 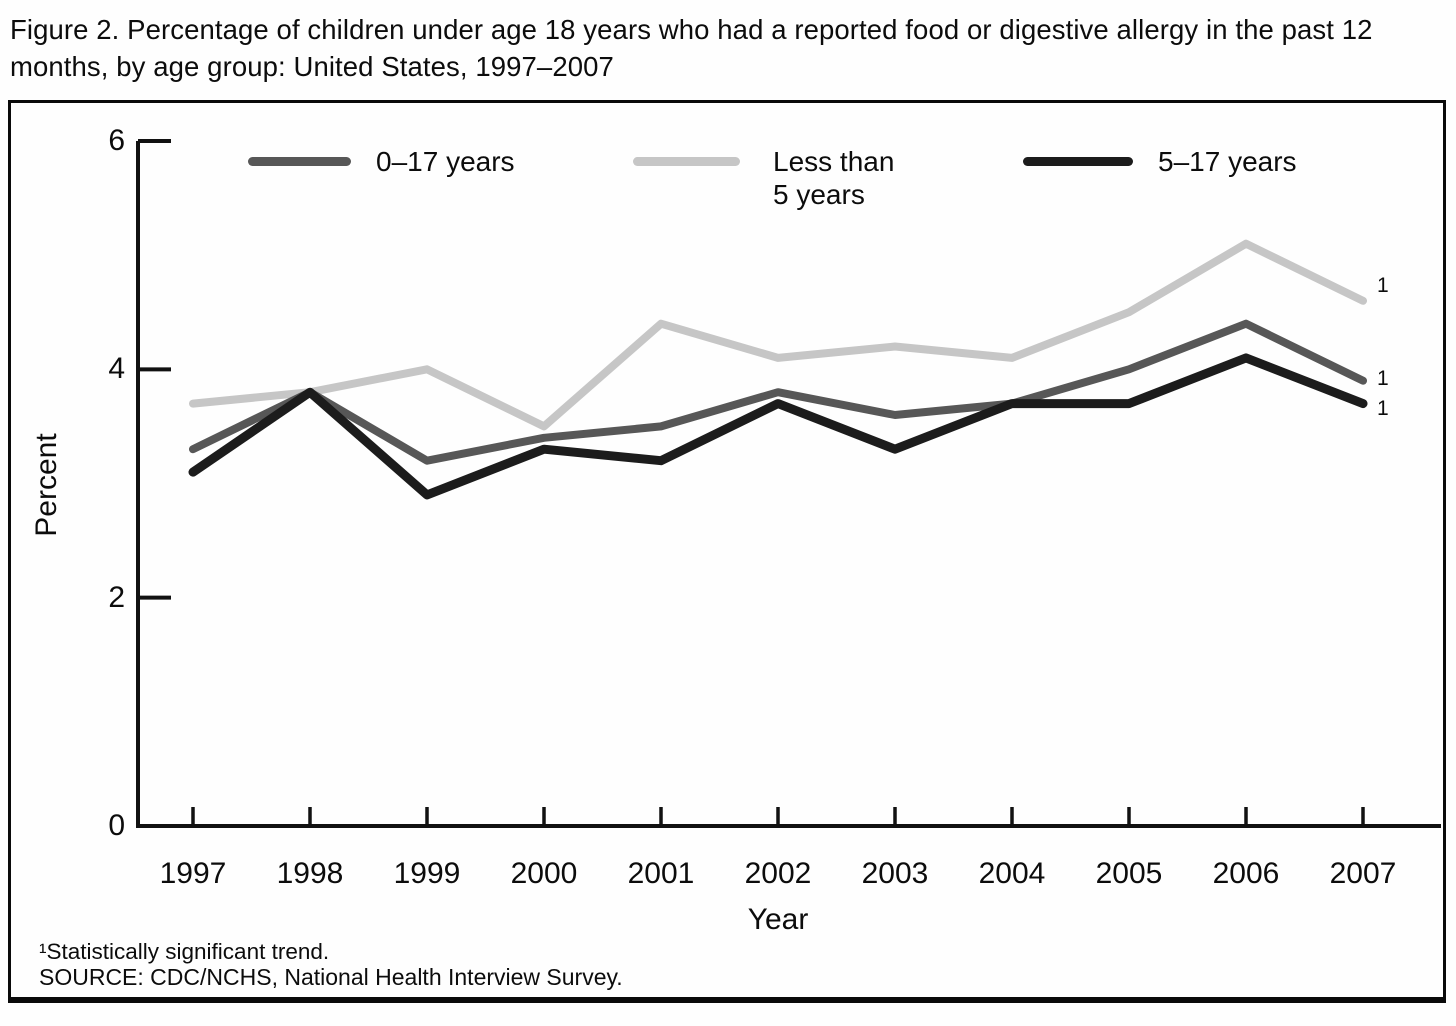 I want to click on x-tick-label-2006: 2006, so click(x=1246, y=873).